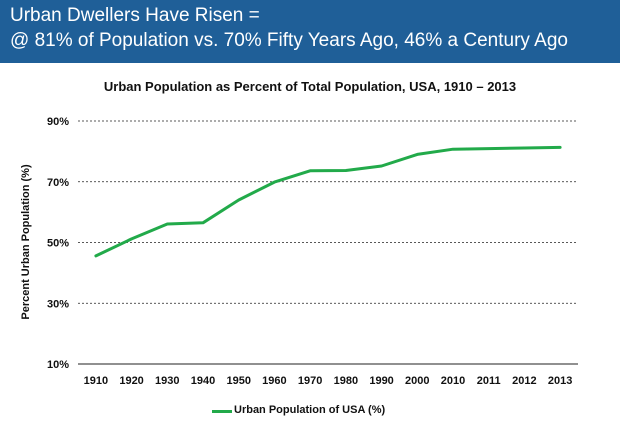  What do you see at coordinates (238, 381) in the screenshot?
I see `x-tick-label: 1950` at bounding box center [238, 381].